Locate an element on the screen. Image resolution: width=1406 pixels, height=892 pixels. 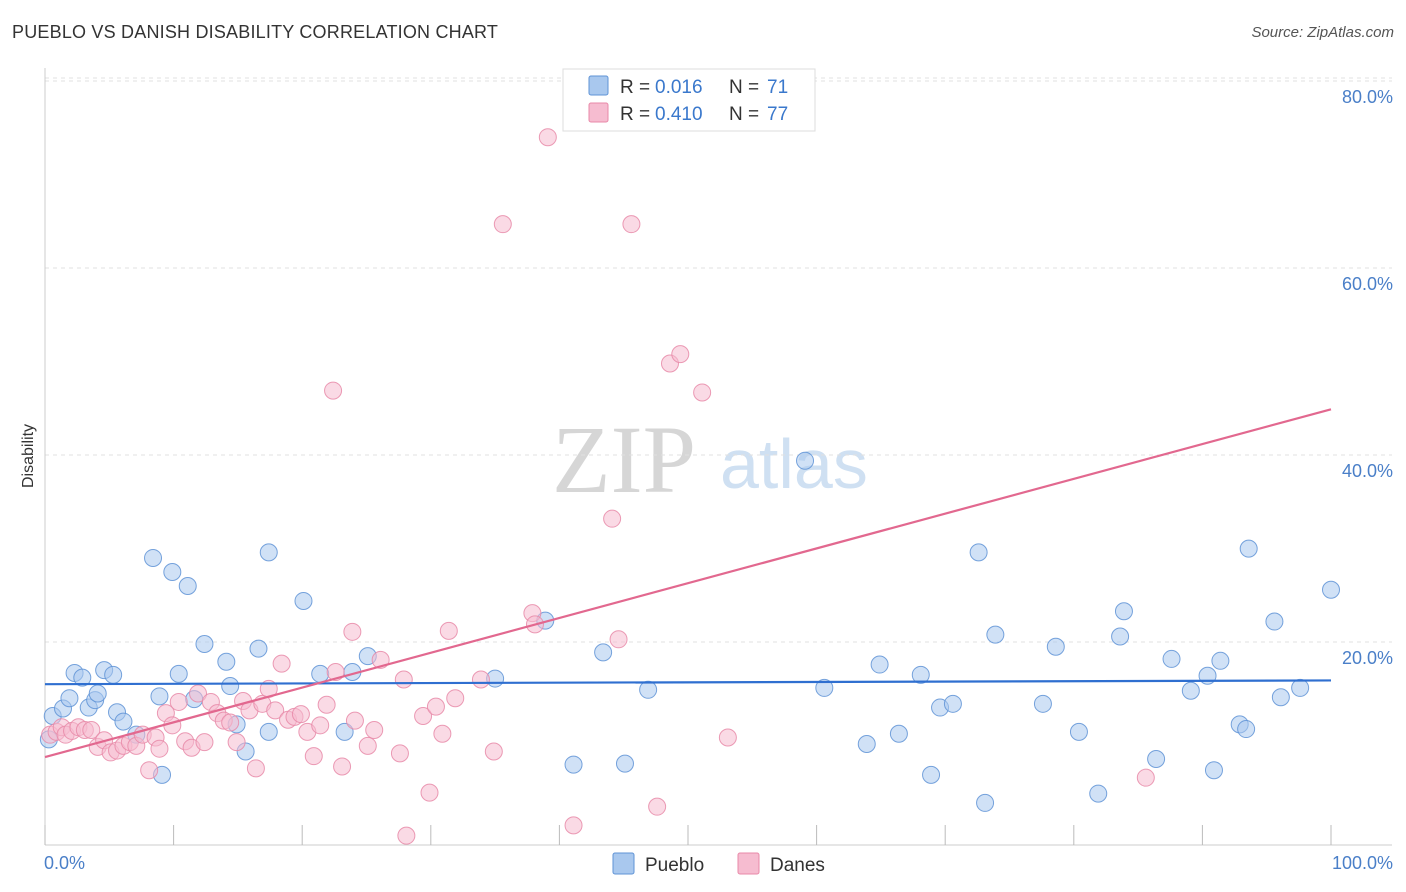
legend-r-value-danes: 0.410 is located at coordinates (679, 114).